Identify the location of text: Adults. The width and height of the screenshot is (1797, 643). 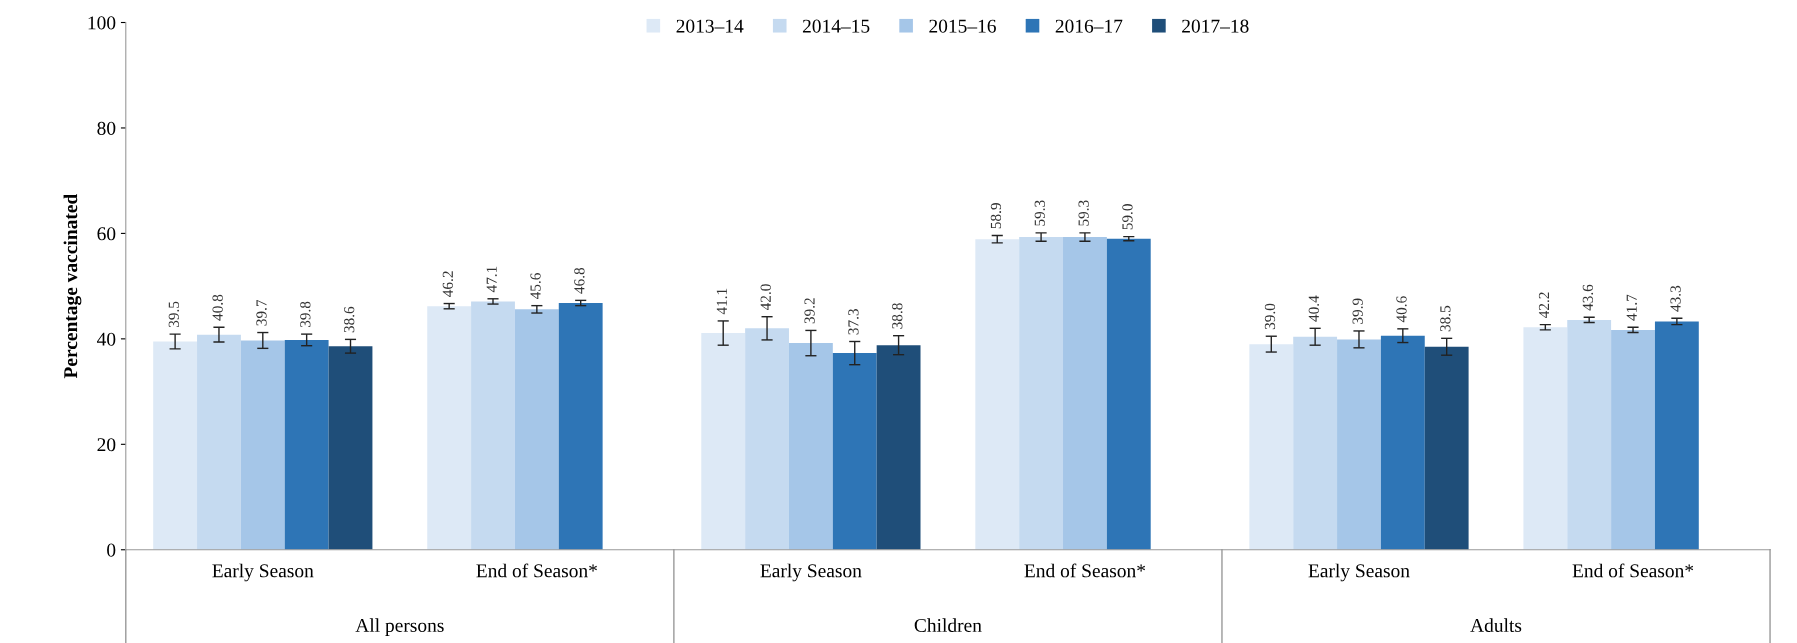
(1496, 625).